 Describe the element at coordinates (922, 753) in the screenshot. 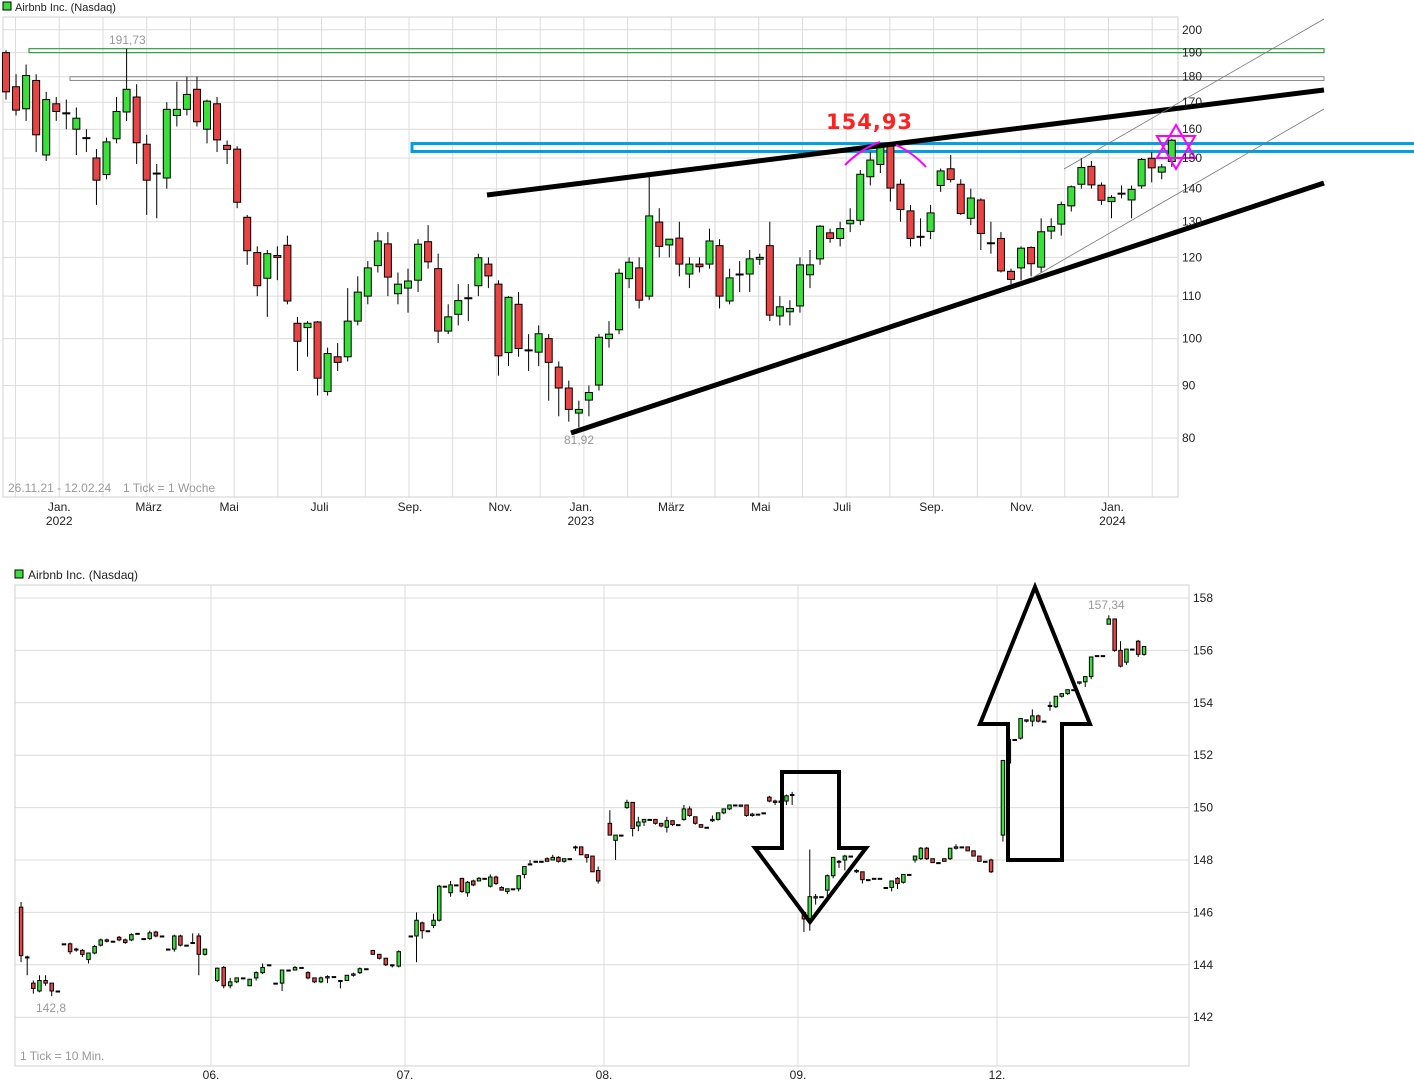

I see `bottom-overlays` at that location.